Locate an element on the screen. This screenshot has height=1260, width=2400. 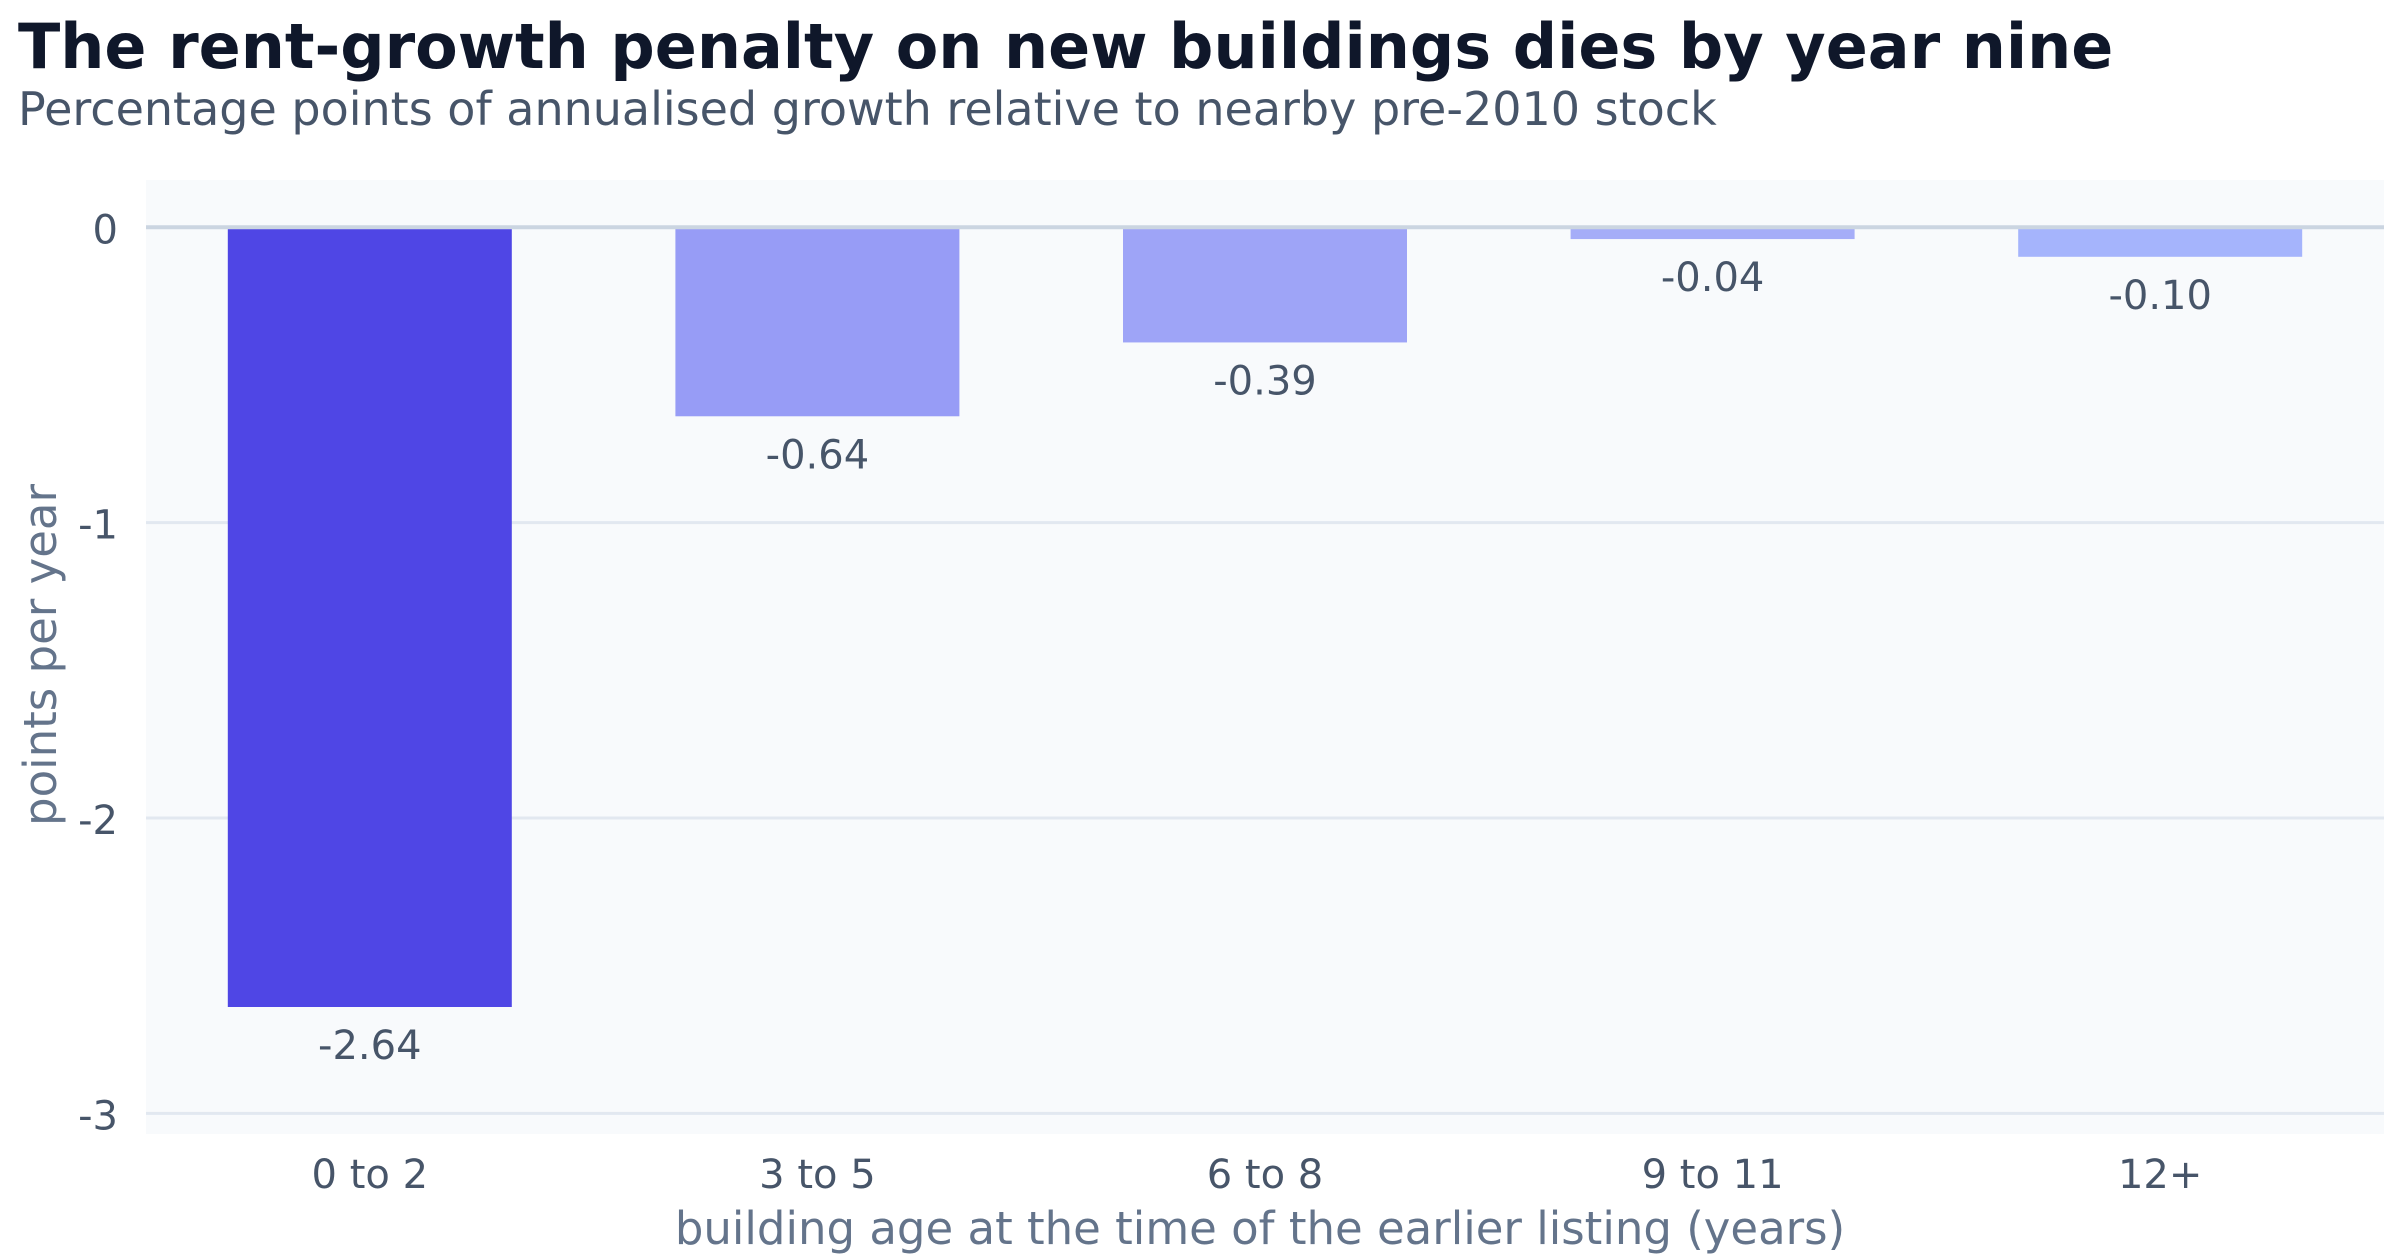
x-tick-label: 12+ is located at coordinates (2160, 1175).